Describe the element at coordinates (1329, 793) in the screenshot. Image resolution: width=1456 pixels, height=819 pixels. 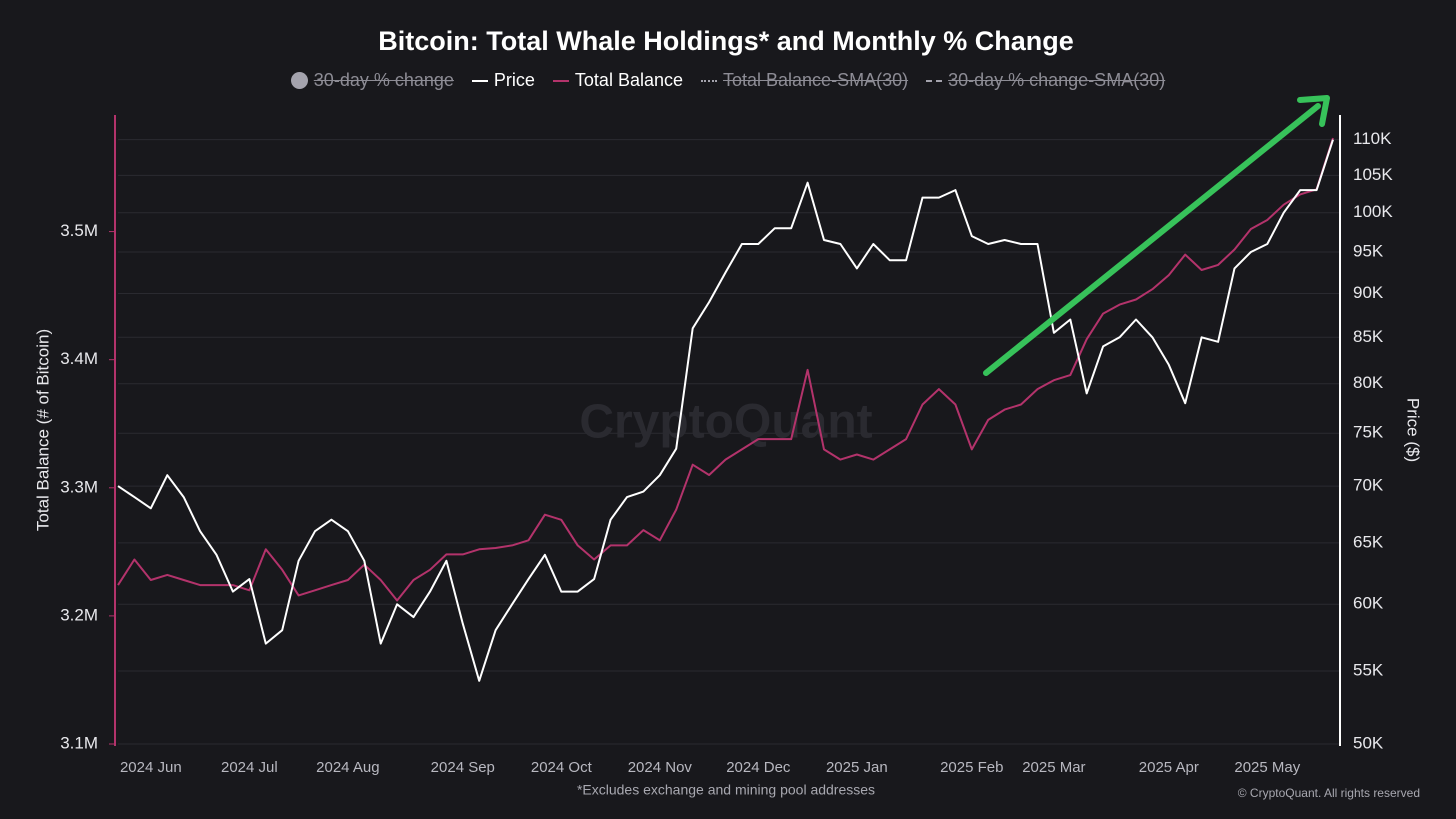
I see `copyright: © CryptoQuant. All rights reserved` at that location.